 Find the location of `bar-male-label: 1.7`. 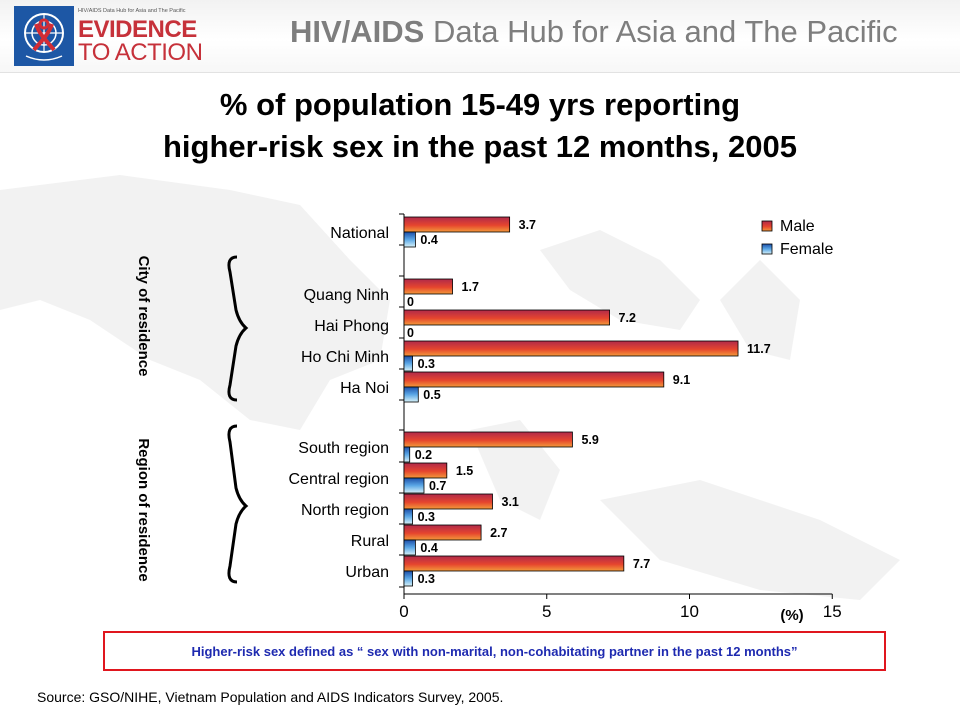

bar-male-label: 1.7 is located at coordinates (470, 287).